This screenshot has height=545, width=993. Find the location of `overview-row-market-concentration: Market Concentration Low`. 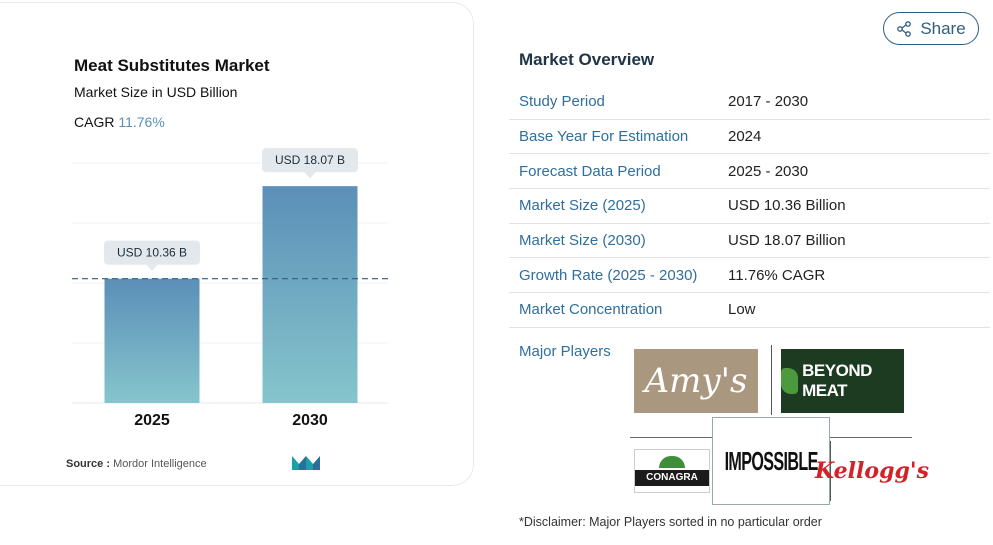

overview-row-market-concentration: Market Concentration Low is located at coordinates (749, 310).